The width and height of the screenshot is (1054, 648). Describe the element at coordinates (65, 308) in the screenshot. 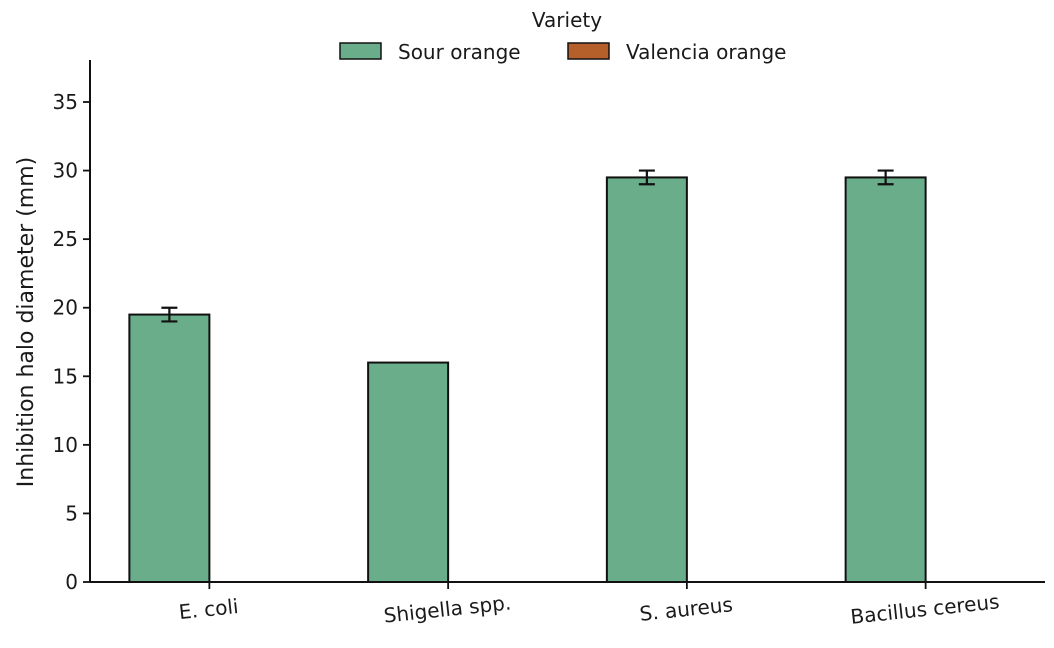

I see `y-tick-label: 20` at that location.